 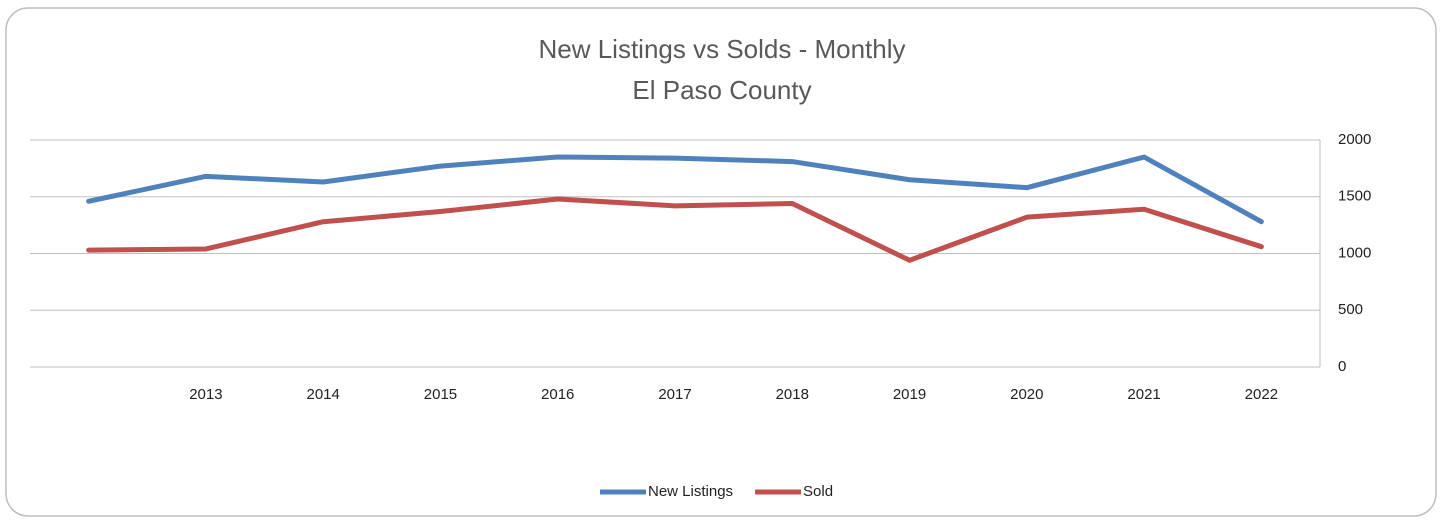 I want to click on x-tick-label: 2020, so click(x=1026, y=394).